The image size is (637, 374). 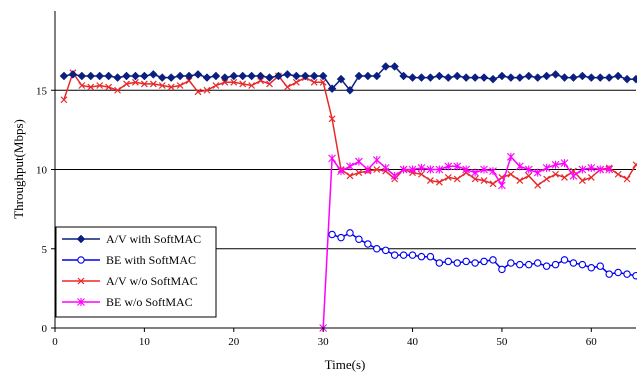 What do you see at coordinates (482, 254) in the screenshot?
I see `series-circle` at bounding box center [482, 254].